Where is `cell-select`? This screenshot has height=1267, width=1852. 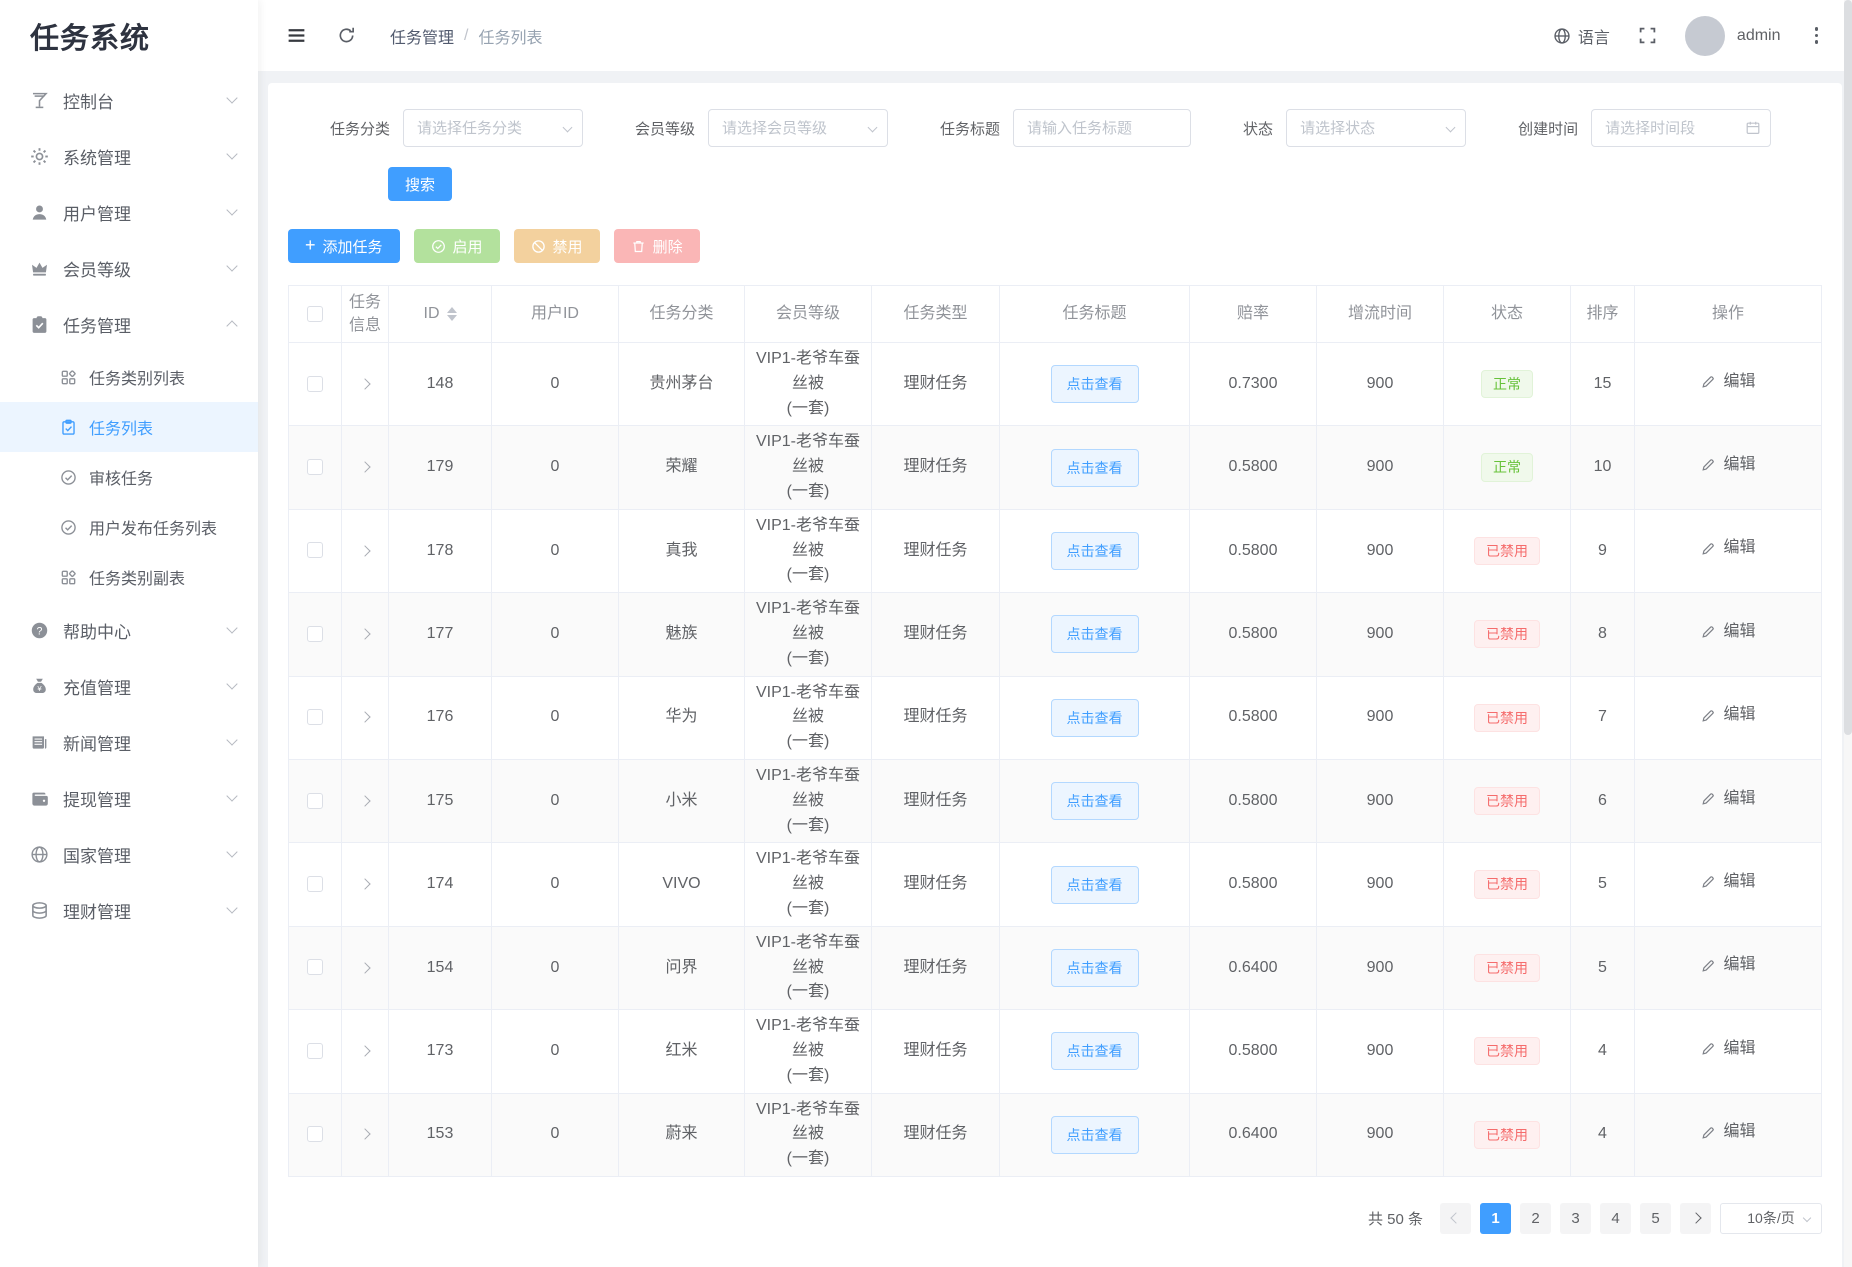
cell-select is located at coordinates (315, 467).